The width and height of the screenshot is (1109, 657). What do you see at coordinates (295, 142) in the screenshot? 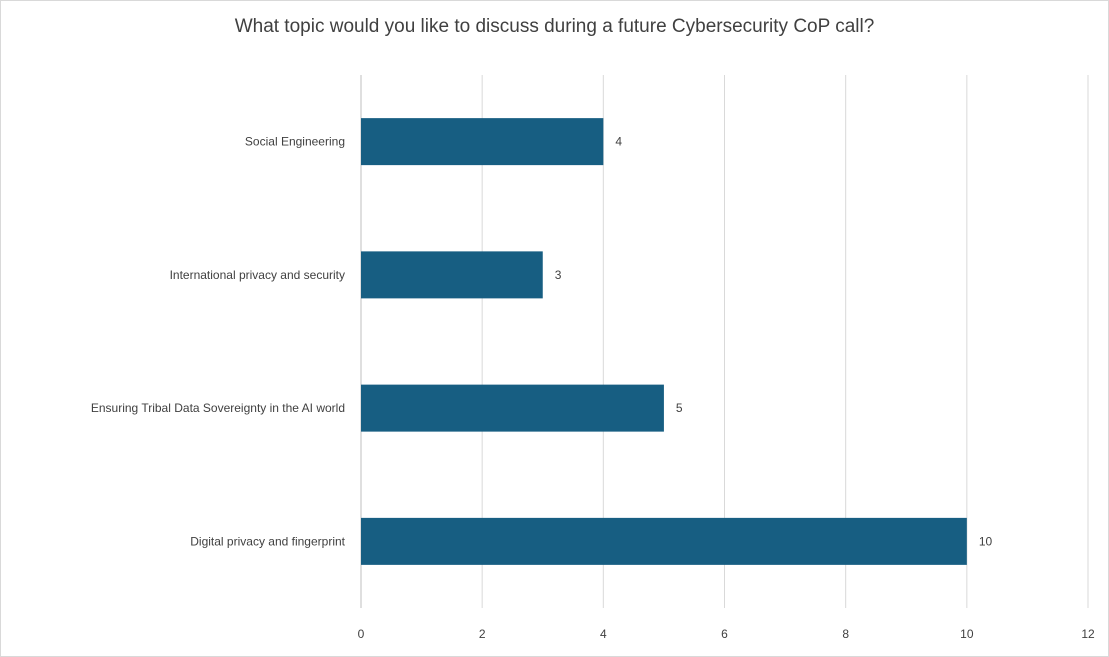
I see `category-label-1: Social Engineering` at bounding box center [295, 142].